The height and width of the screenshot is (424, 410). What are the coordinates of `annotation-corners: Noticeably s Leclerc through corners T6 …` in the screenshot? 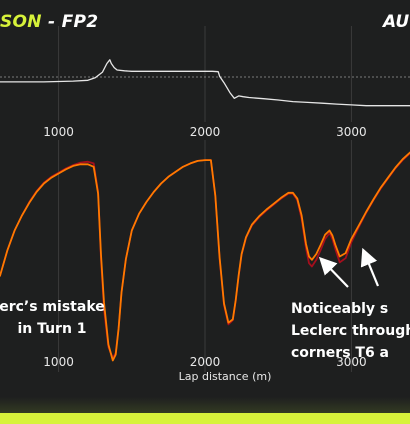 It's located at (350, 331).